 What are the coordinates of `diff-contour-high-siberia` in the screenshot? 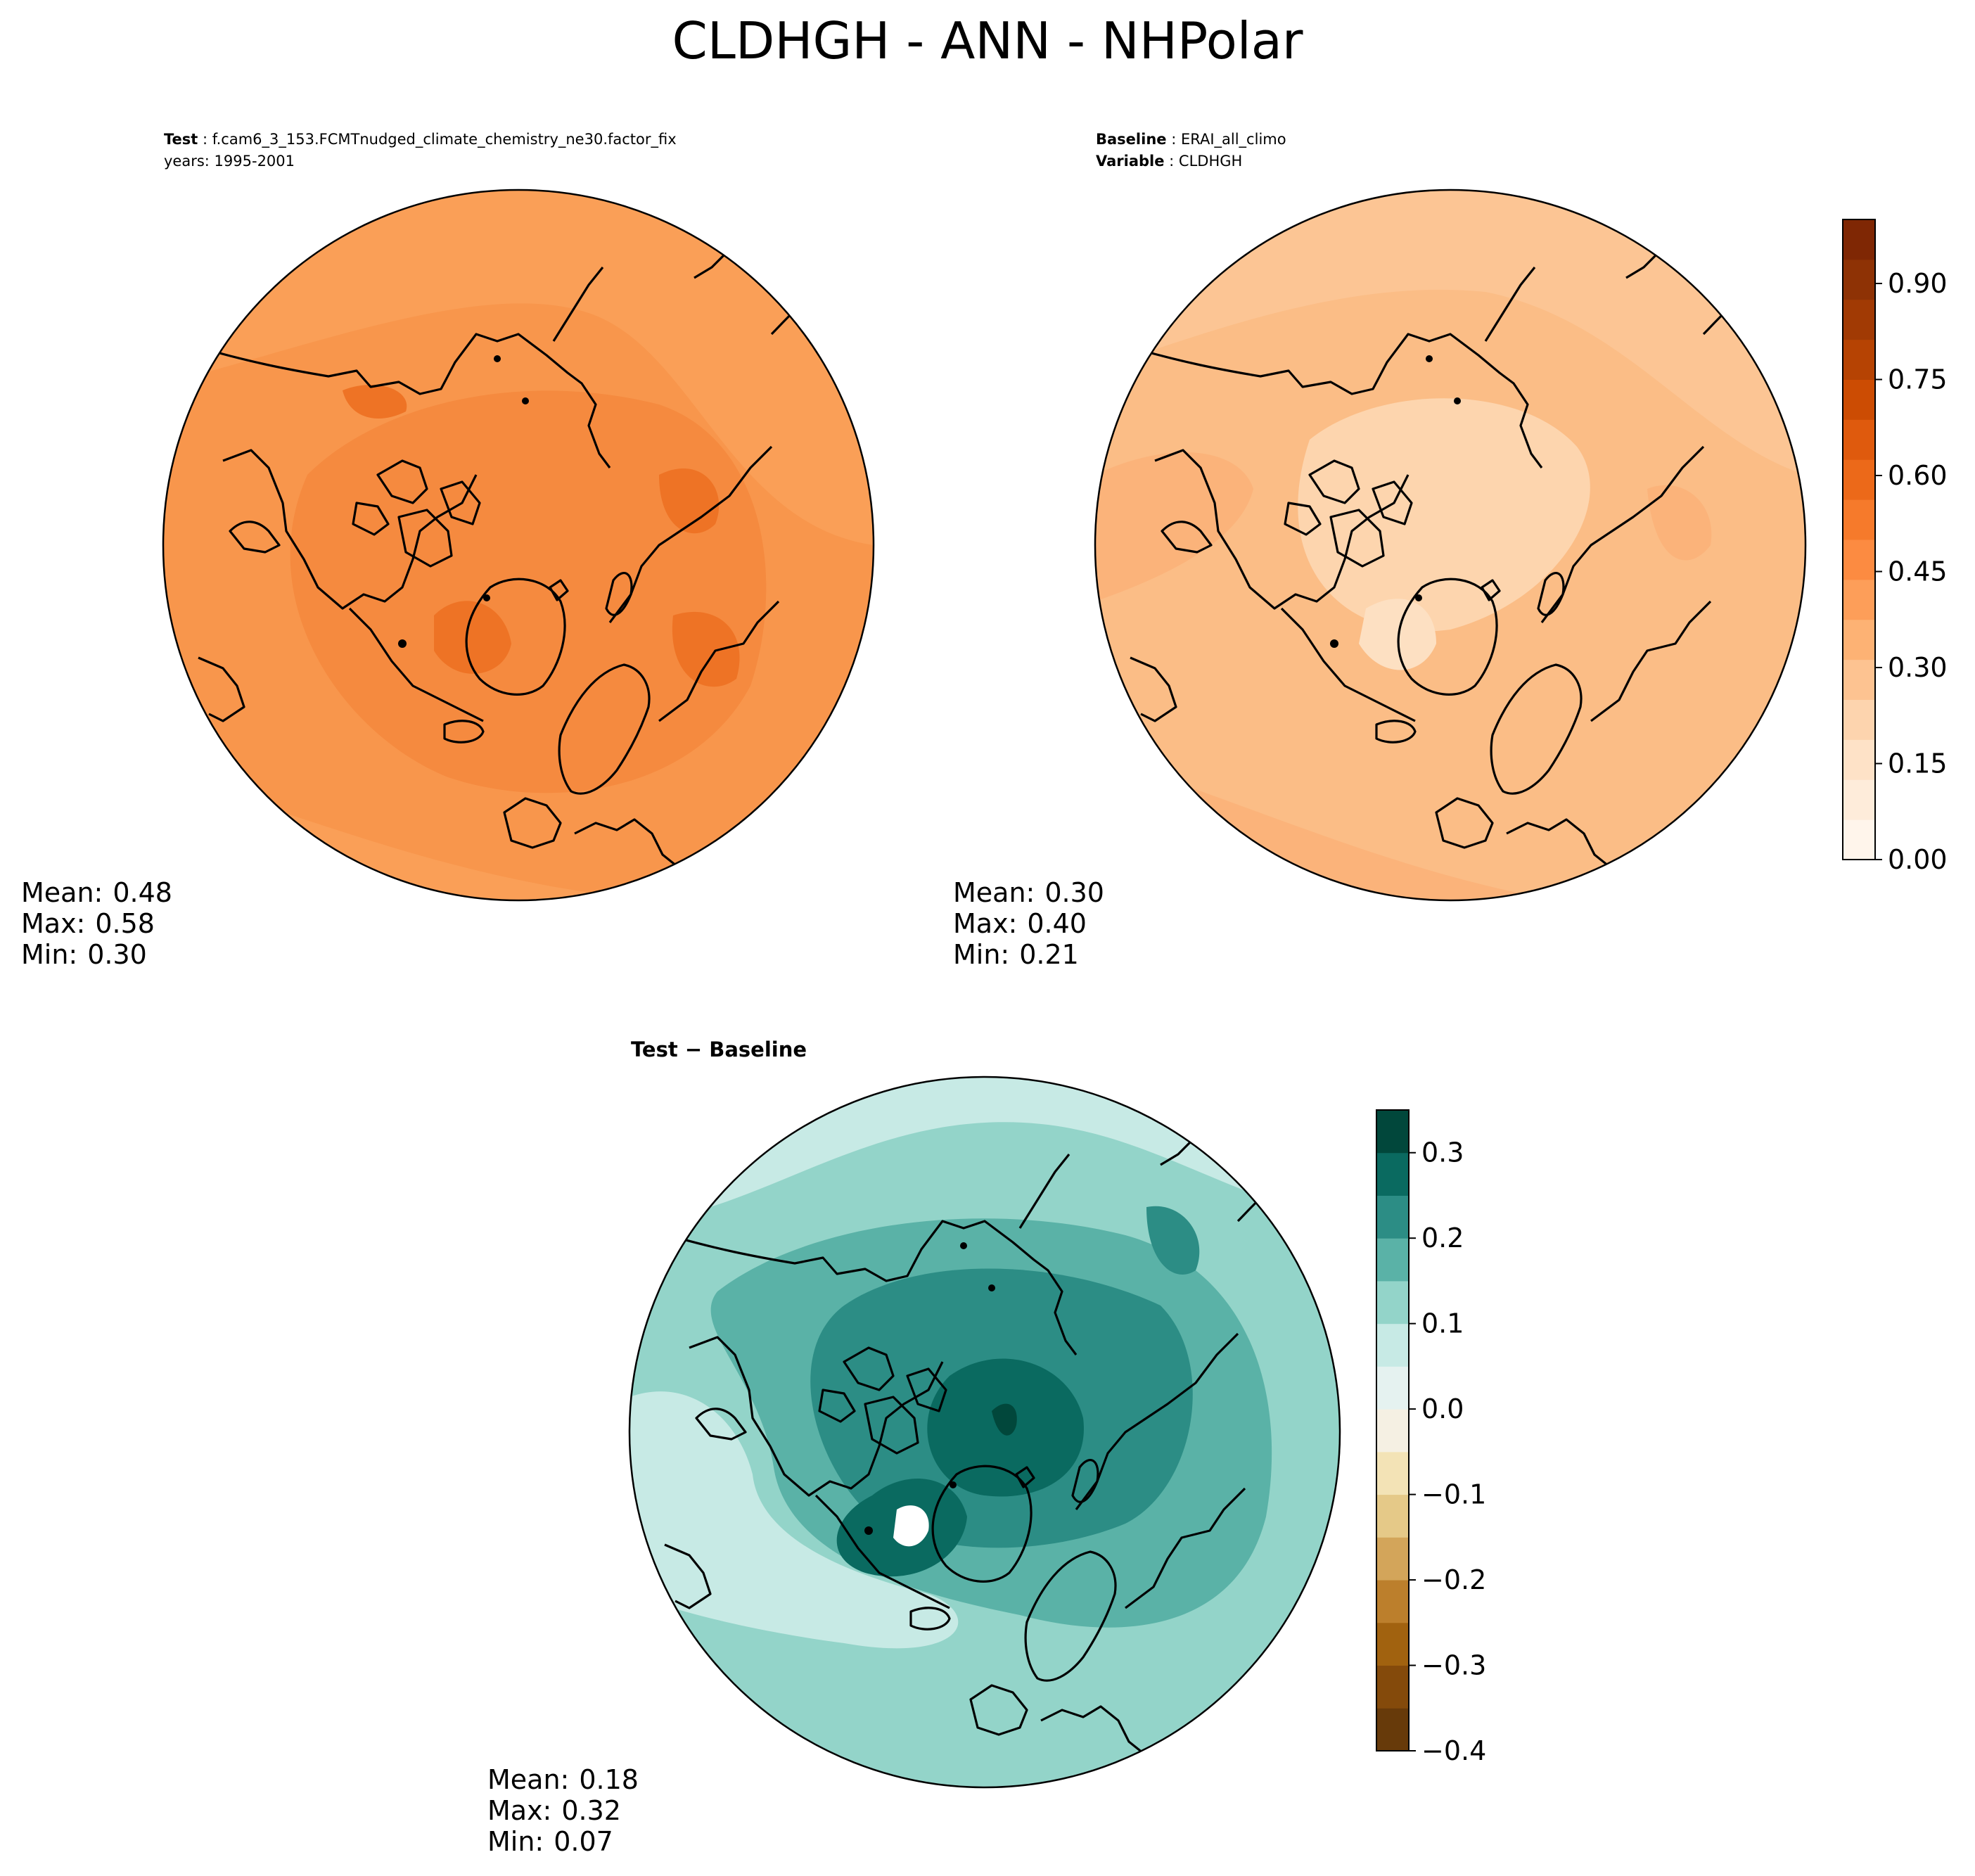 It's located at (1173, 1240).